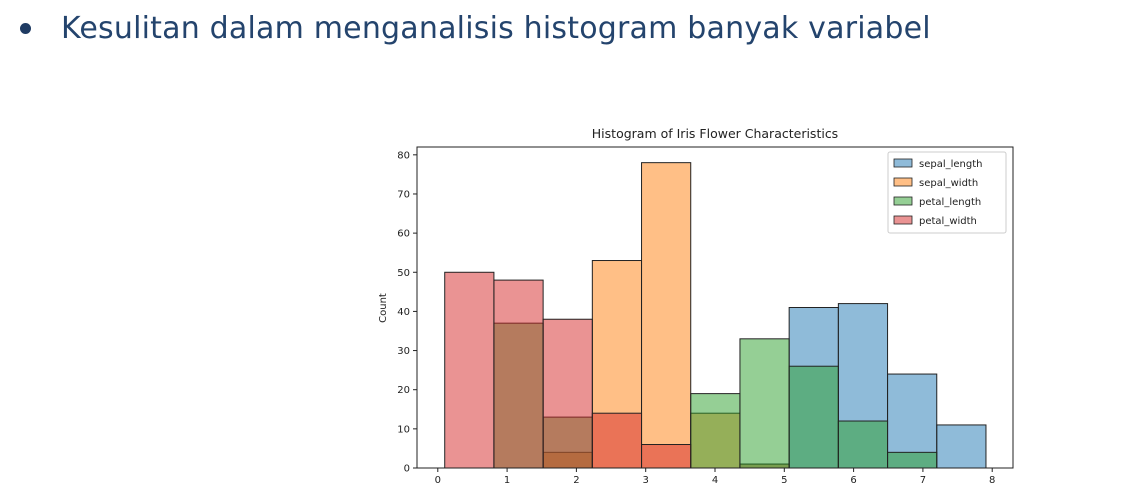 This screenshot has width=1127, height=499. I want to click on x-tick-label-5: 5, so click(784, 480).